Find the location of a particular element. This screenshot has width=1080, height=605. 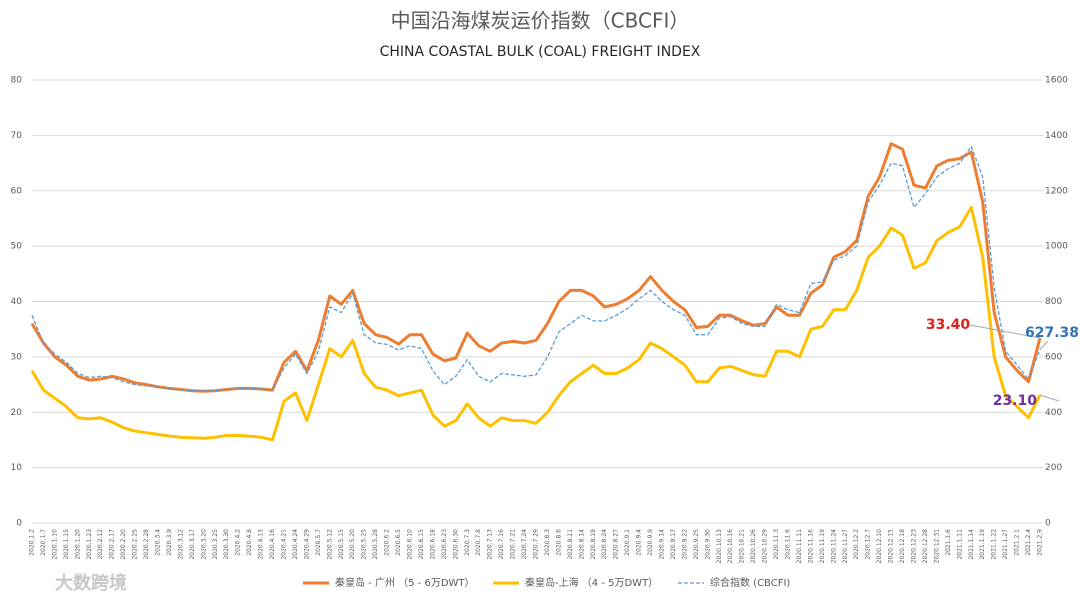

x-tick-label: 2020.5.12 is located at coordinates (329, 544).